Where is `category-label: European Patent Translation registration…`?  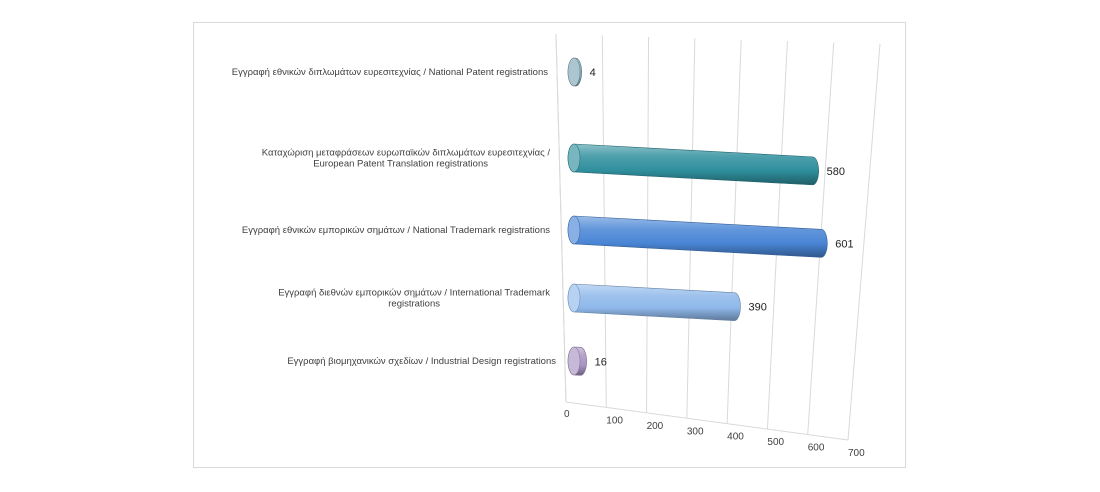
category-label: European Patent Translation registration… is located at coordinates (400, 164).